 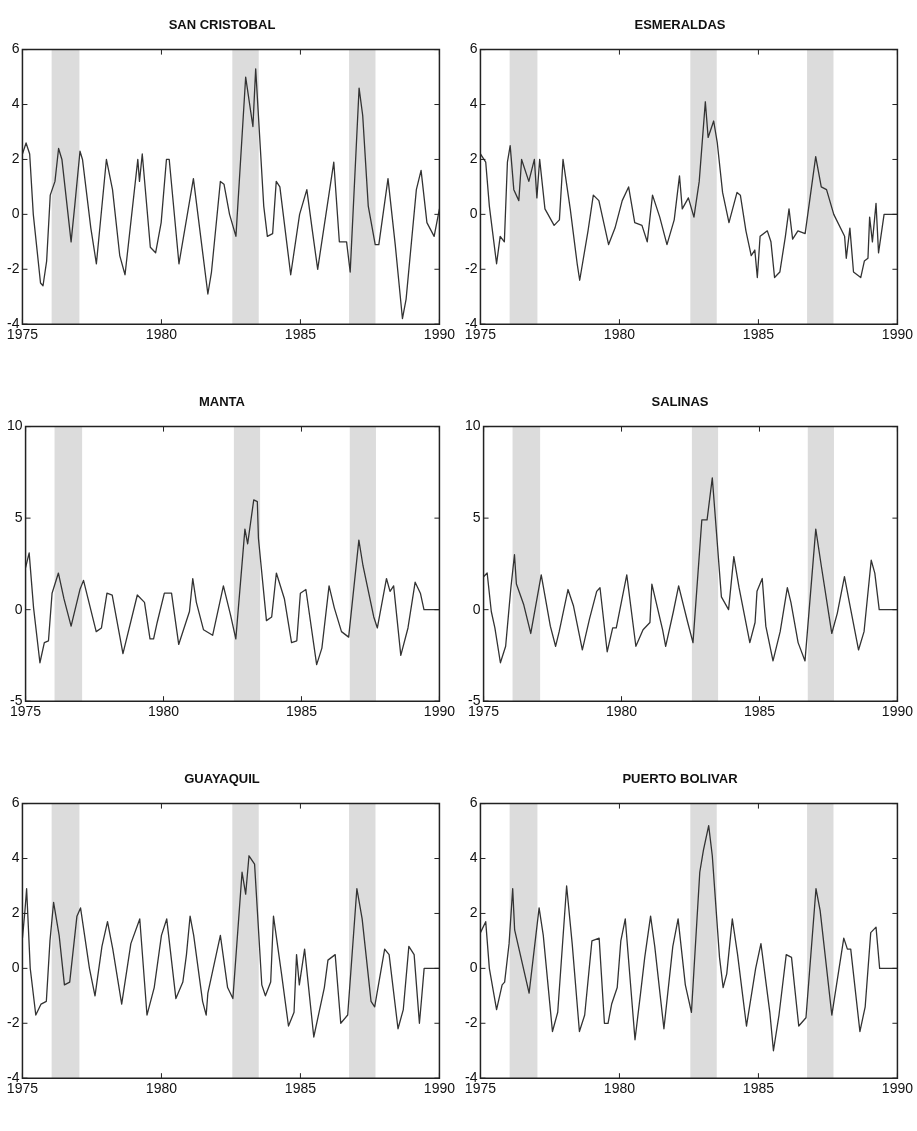 I want to click on chart-title: MANTA, so click(x=222, y=402).